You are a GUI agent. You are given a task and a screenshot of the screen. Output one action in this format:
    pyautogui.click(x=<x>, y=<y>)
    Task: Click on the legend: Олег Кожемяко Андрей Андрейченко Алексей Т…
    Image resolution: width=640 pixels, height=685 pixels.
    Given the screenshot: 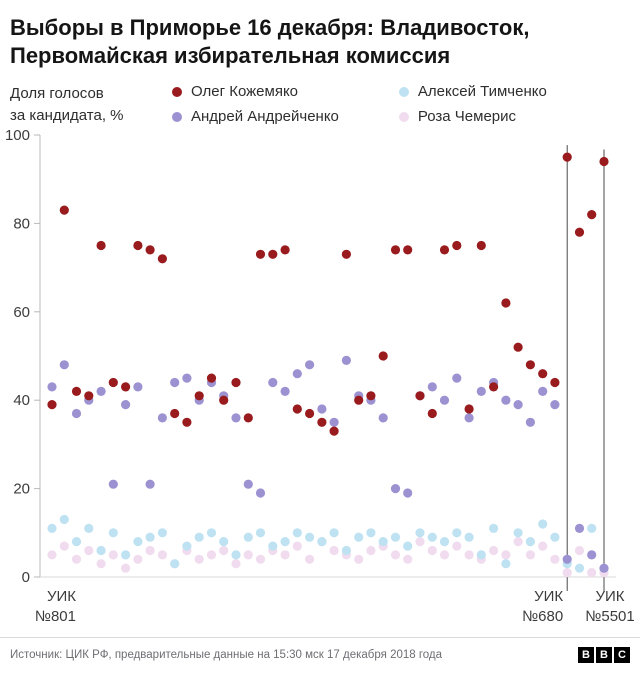 What is the action you would take?
    pyautogui.click(x=359, y=104)
    